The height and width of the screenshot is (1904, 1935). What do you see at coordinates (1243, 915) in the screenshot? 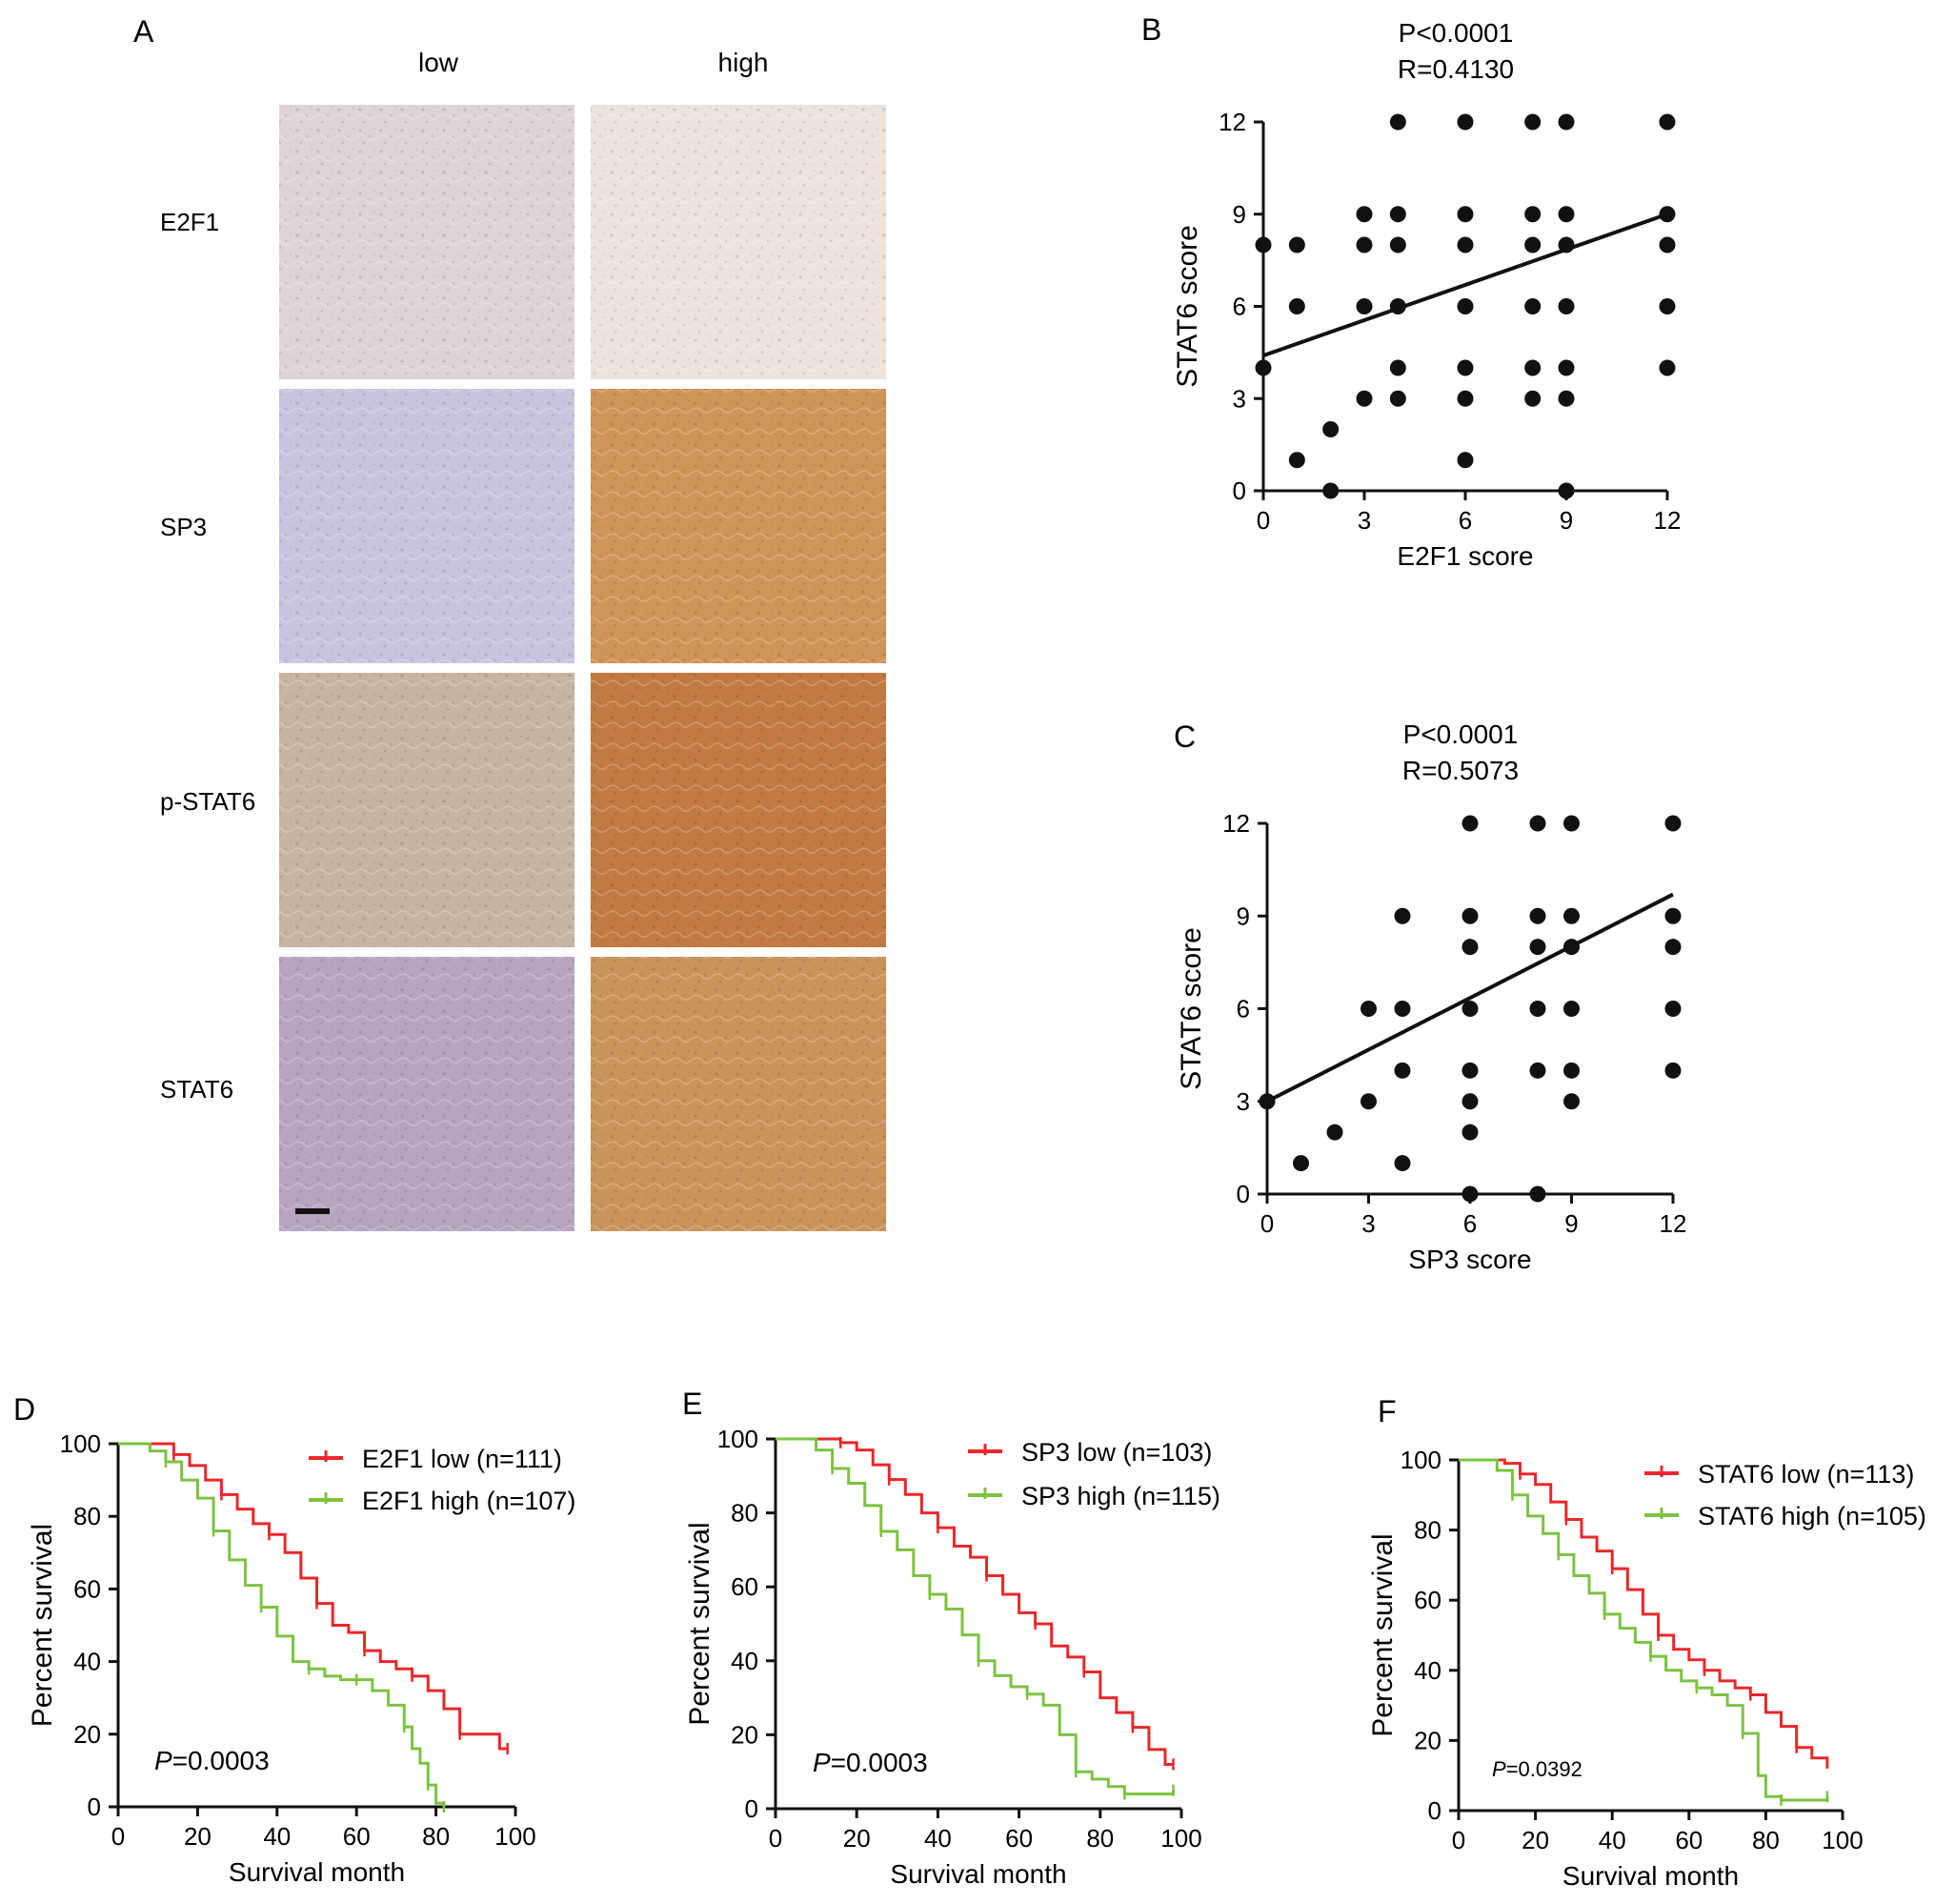
I see `panel-c-y-tick-label: 9` at bounding box center [1243, 915].